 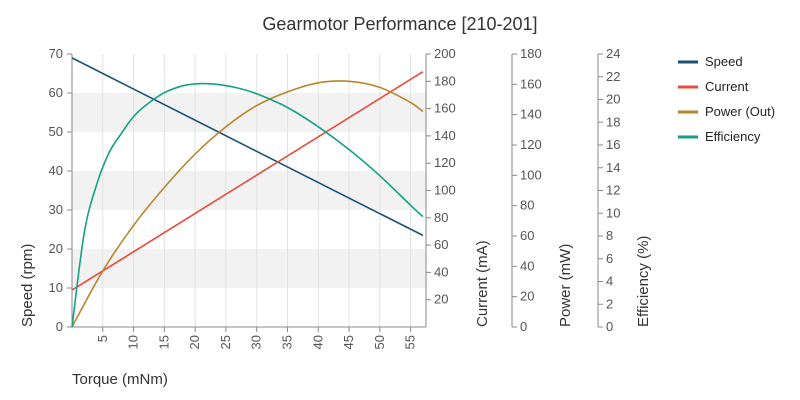 What do you see at coordinates (613, 167) in the screenshot?
I see `efficiency-tick-label: 14` at bounding box center [613, 167].